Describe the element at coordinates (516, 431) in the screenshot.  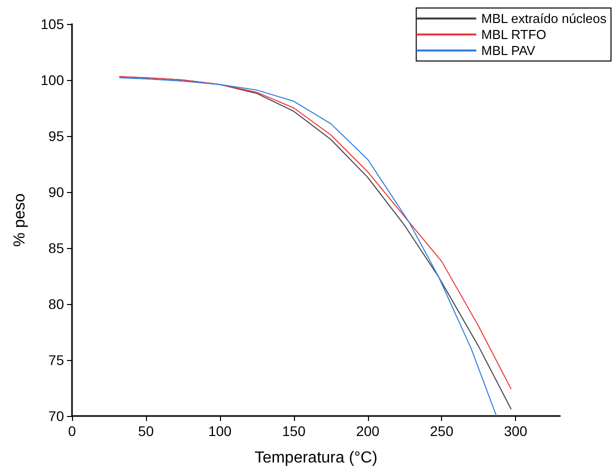
I see `x-tick-label: 300` at that location.